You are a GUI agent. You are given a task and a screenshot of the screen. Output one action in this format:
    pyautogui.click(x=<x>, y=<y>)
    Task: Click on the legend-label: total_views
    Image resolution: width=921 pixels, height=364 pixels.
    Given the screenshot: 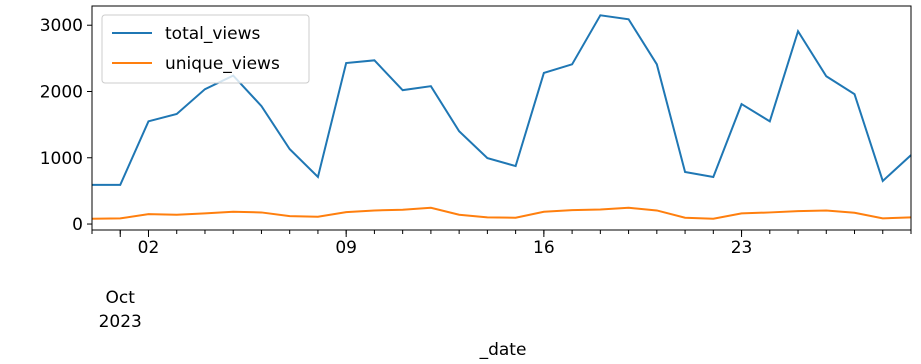 What is the action you would take?
    pyautogui.click(x=213, y=34)
    